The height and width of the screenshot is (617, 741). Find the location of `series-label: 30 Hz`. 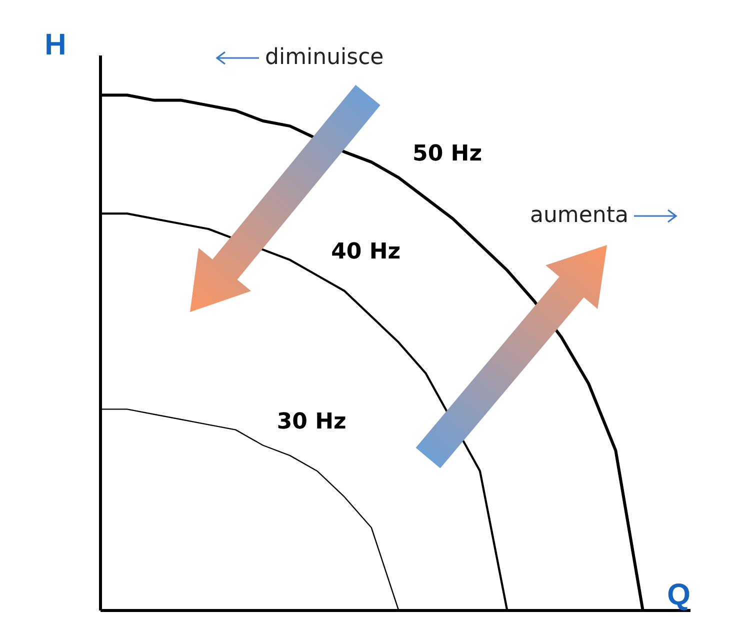

series-label: 30 Hz is located at coordinates (311, 421).